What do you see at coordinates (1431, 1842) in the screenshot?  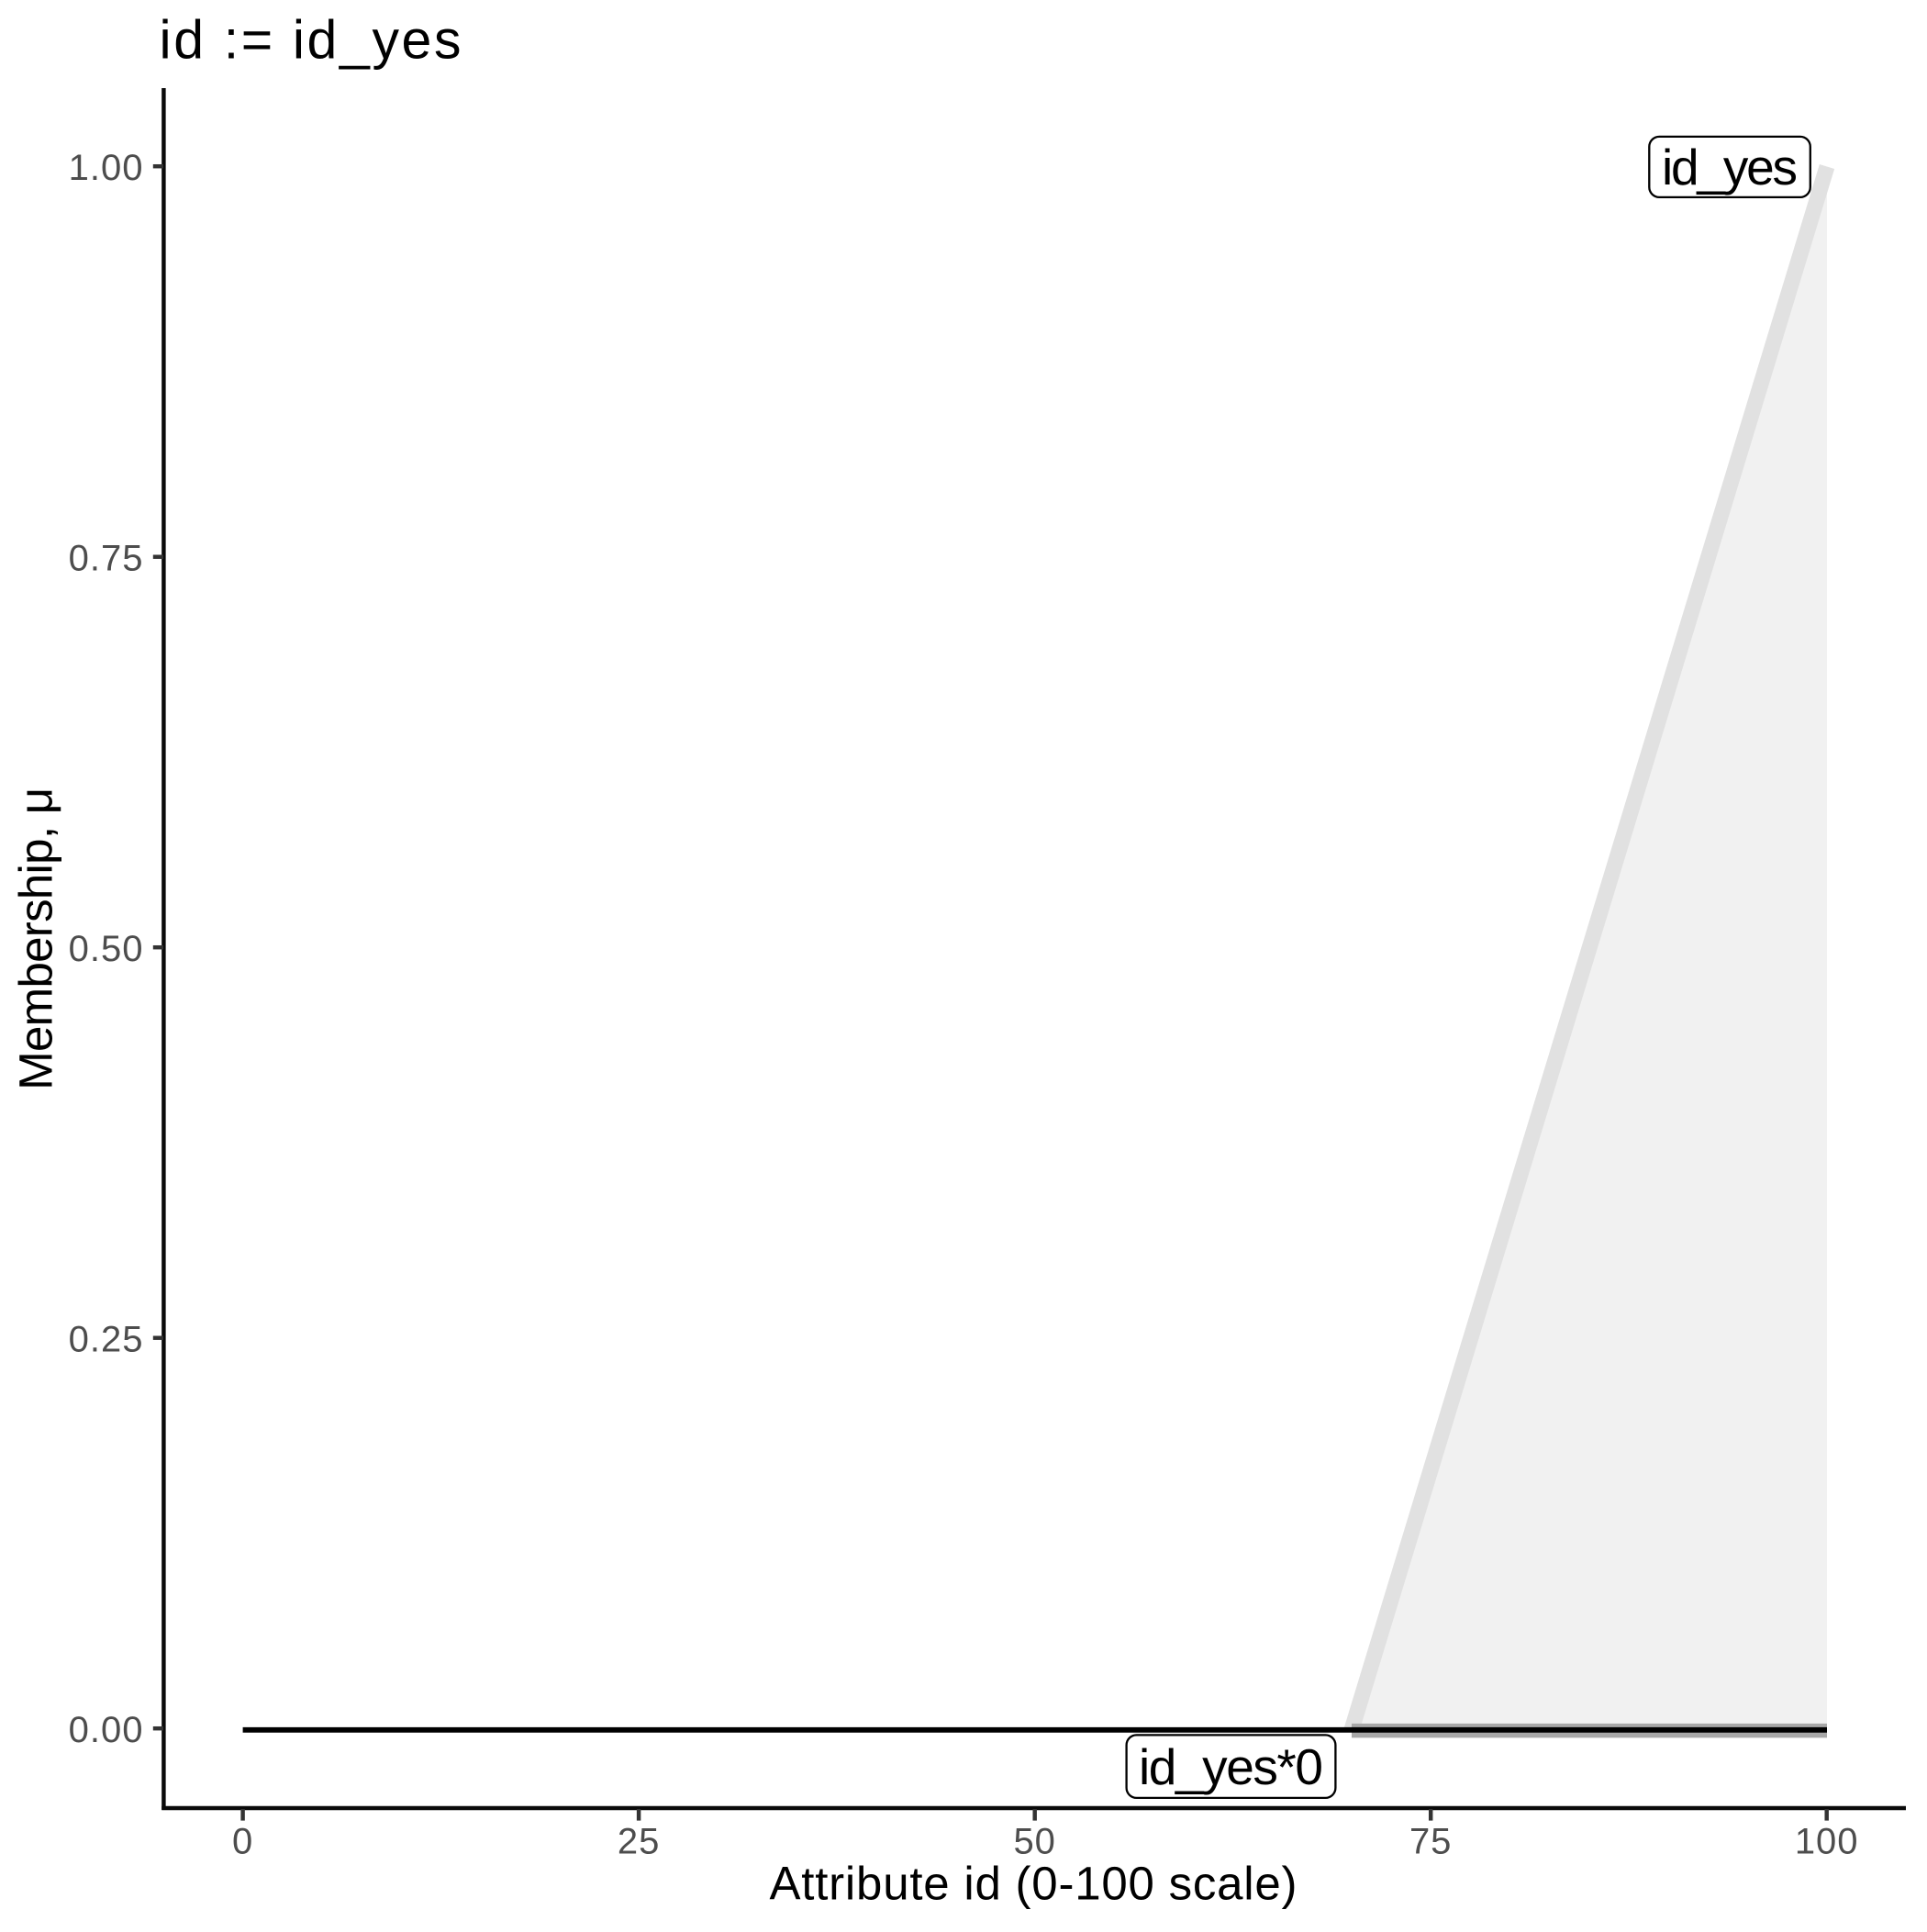 I see `svg-text: 75` at bounding box center [1431, 1842].